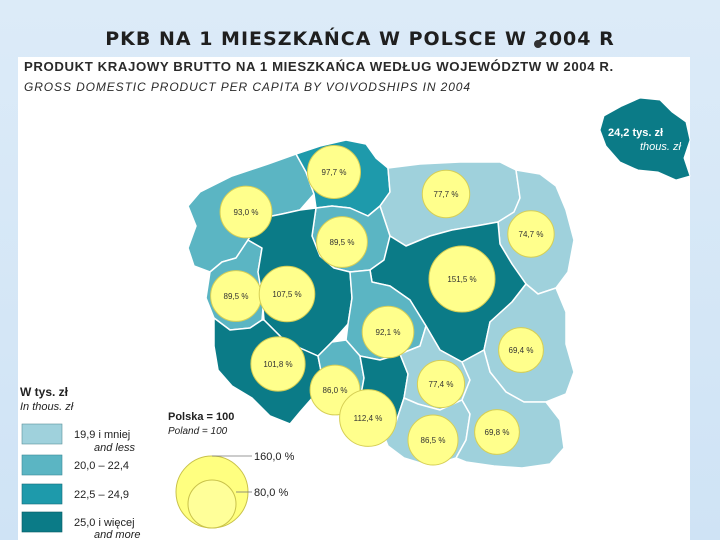 This screenshot has width=720, height=540. Describe the element at coordinates (114, 448) in the screenshot. I see `legend-class-1-label-en: and less` at that location.